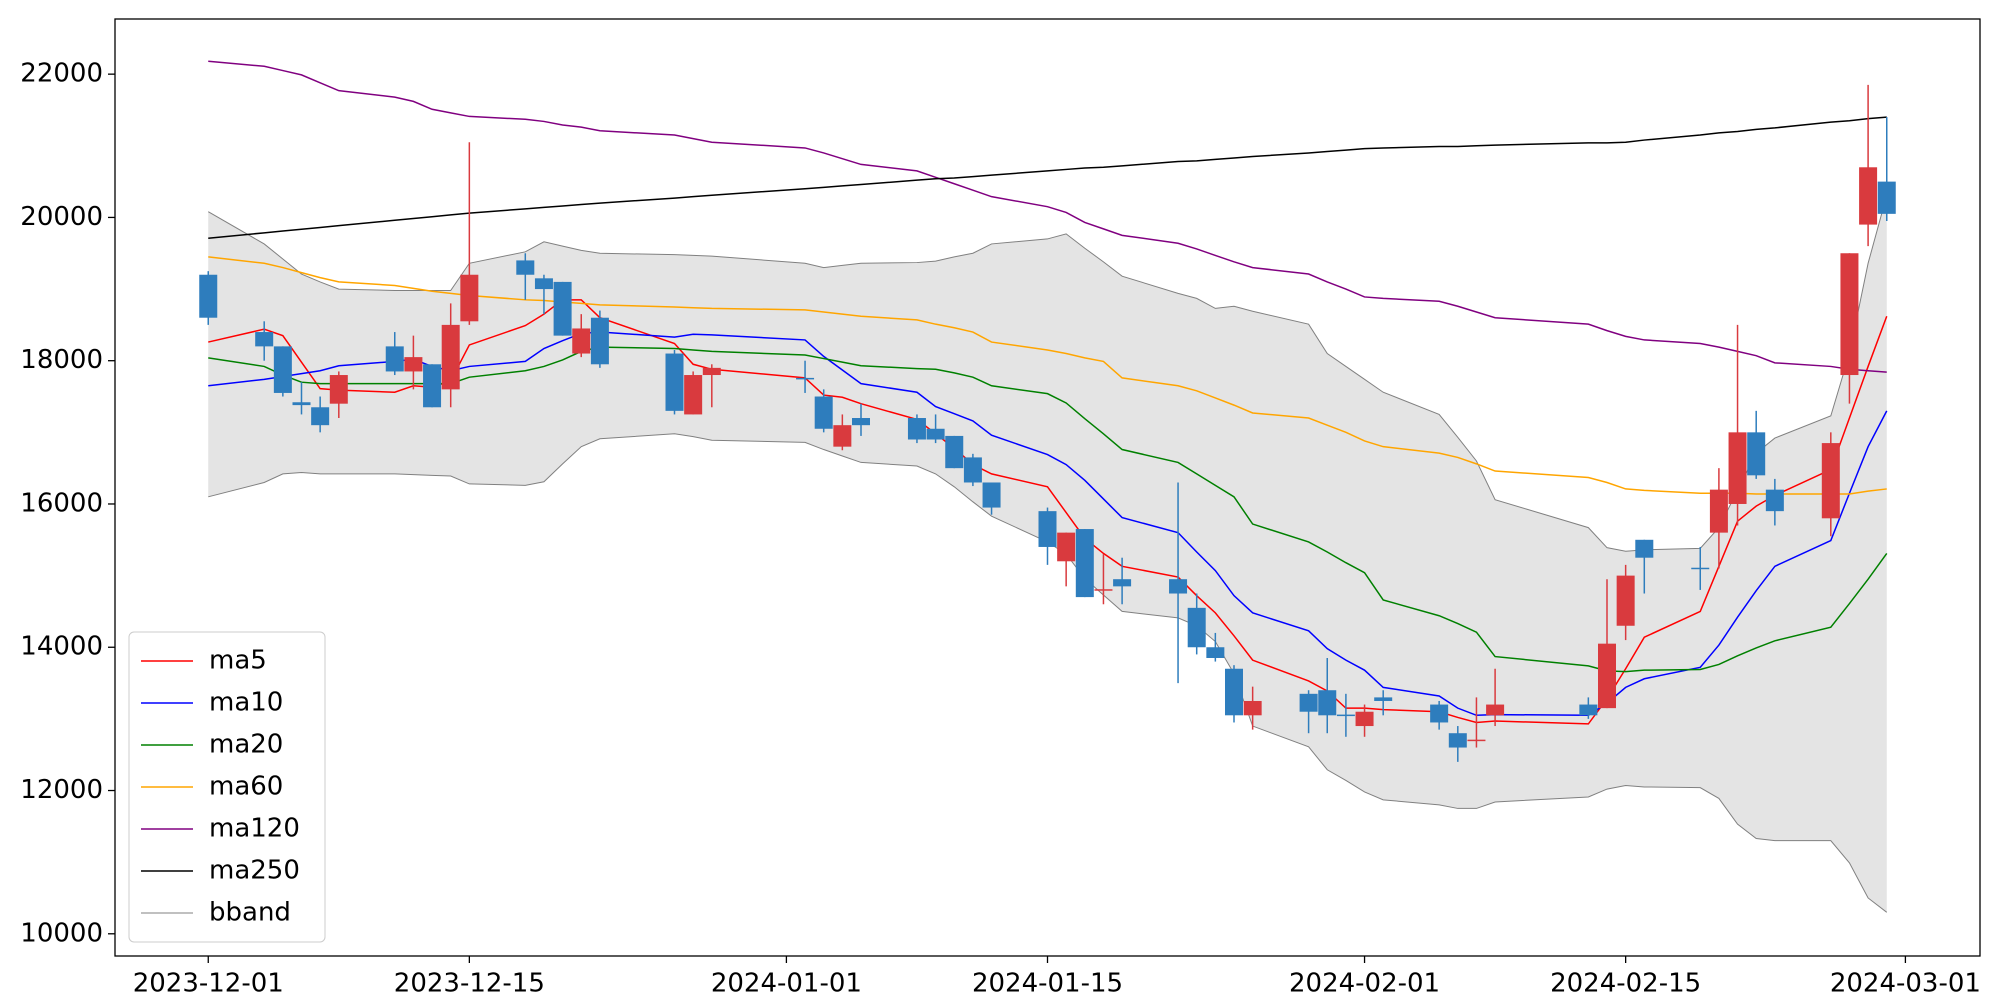 The height and width of the screenshot is (1000, 2000). I want to click on legend-label: ma10, so click(246, 703).